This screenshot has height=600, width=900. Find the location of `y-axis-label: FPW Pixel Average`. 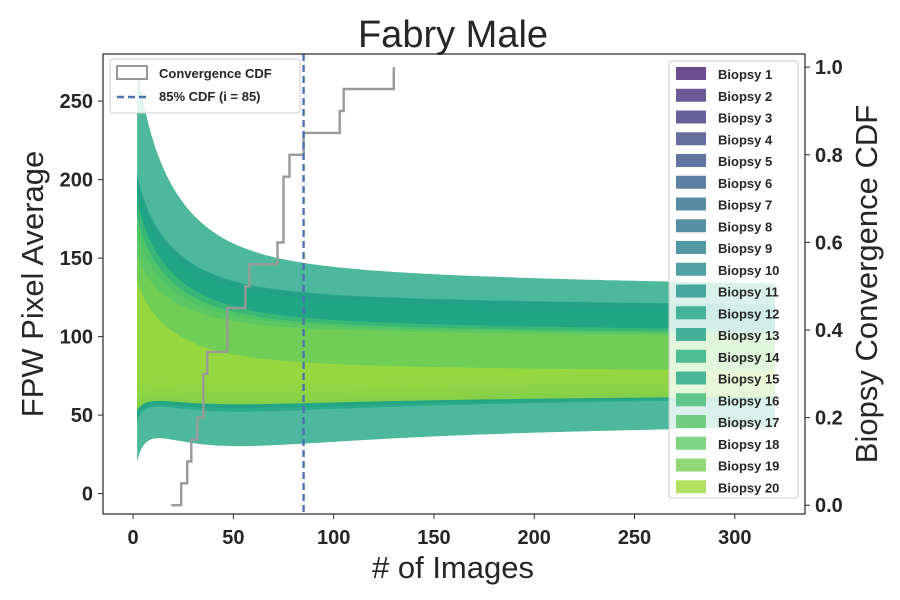

y-axis-label: FPW Pixel Average is located at coordinates (32, 284).